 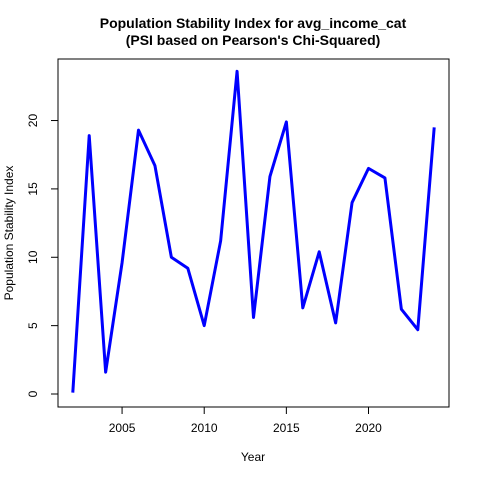 I want to click on x-axis-label: Year, so click(x=253, y=457).